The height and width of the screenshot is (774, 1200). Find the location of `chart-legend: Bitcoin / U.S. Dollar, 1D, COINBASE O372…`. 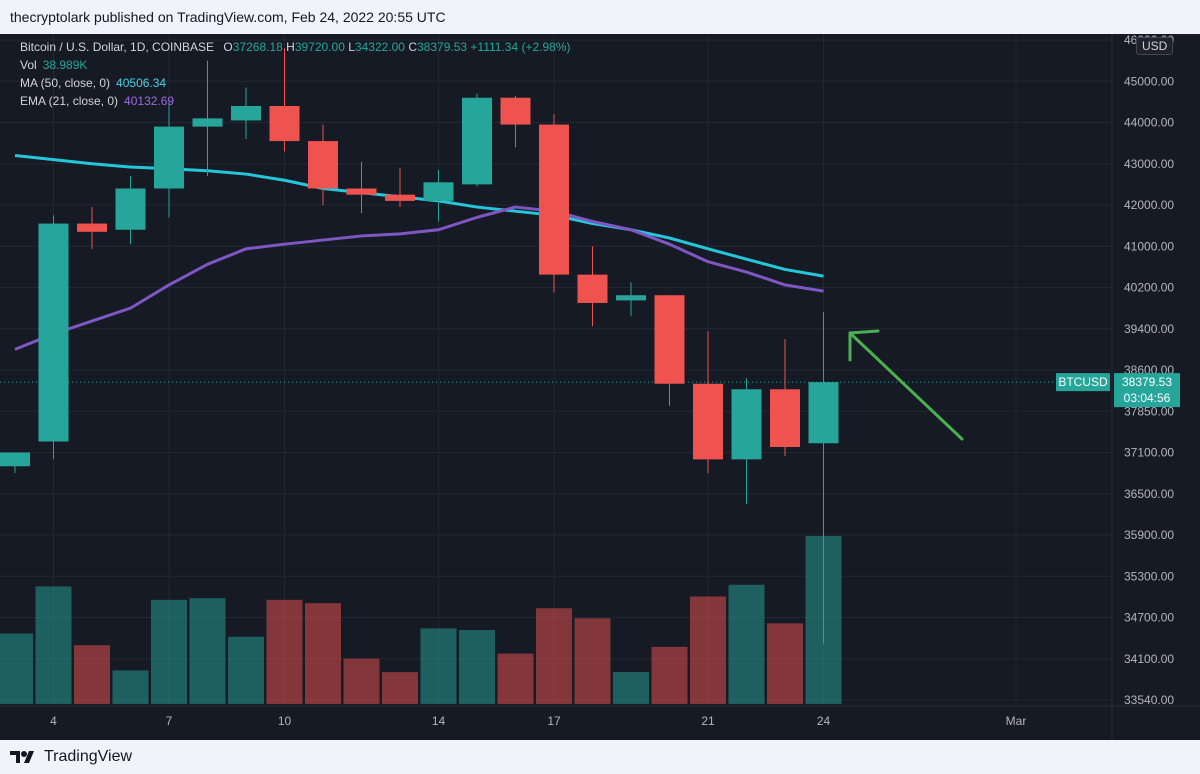

chart-legend: Bitcoin / U.S. Dollar, 1D, COINBASE O372… is located at coordinates (295, 74).